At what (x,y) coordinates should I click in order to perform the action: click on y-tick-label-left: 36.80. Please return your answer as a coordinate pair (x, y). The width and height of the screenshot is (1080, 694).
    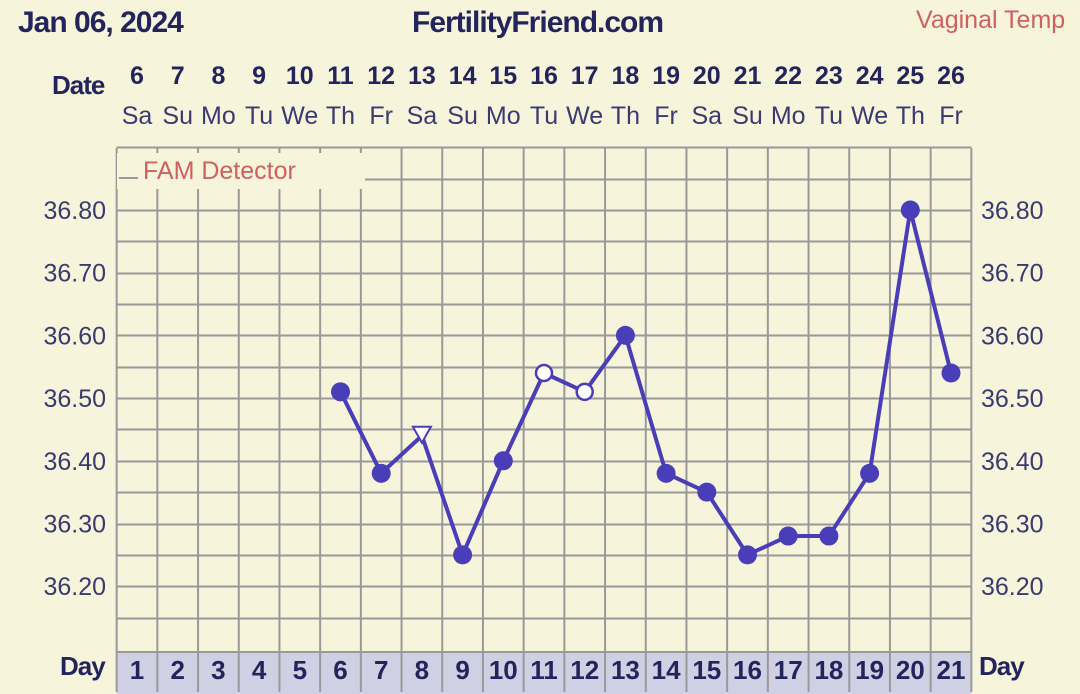
    Looking at the image, I should click on (74, 211).